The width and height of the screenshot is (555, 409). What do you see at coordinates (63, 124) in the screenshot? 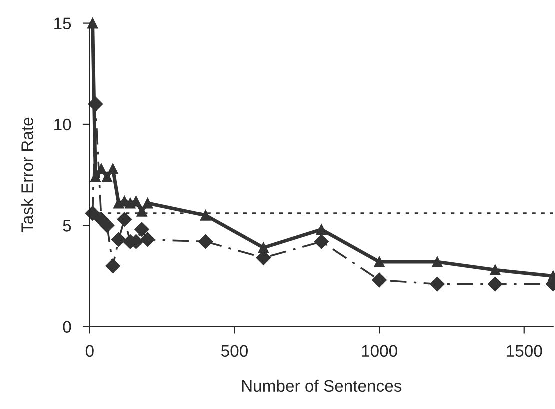
I see `y-tick-label: 10` at bounding box center [63, 124].